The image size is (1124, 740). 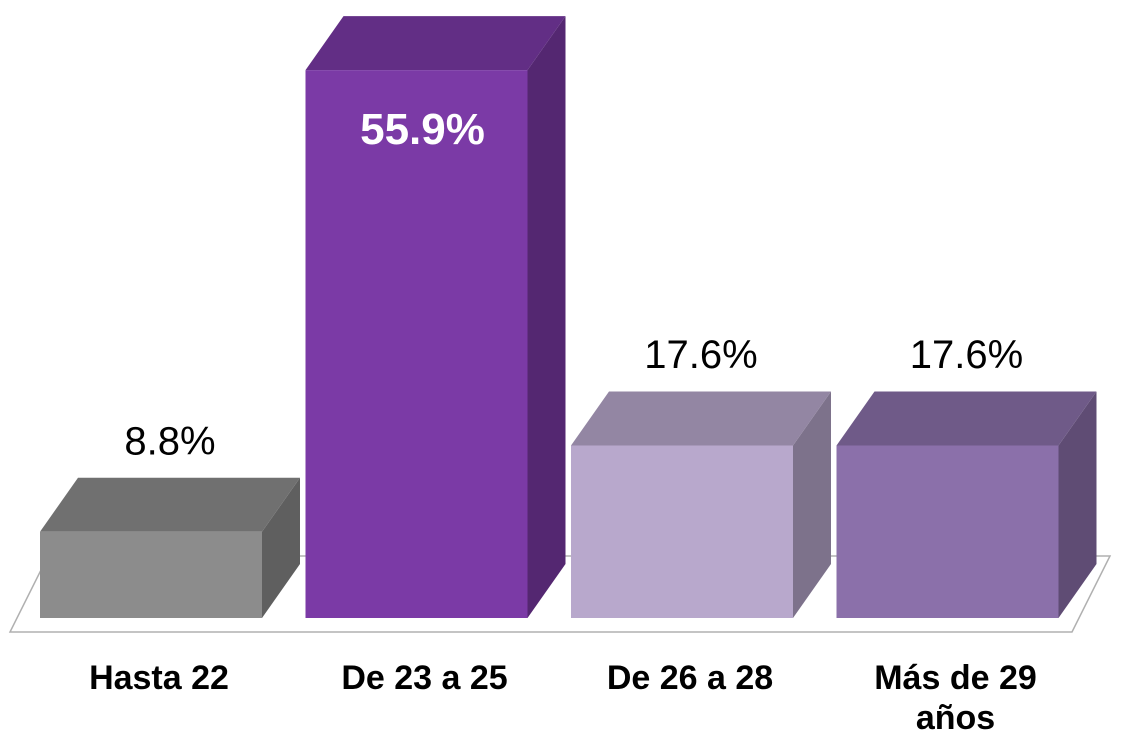 I want to click on x-tick-label: Hasta 22, so click(x=159, y=678).